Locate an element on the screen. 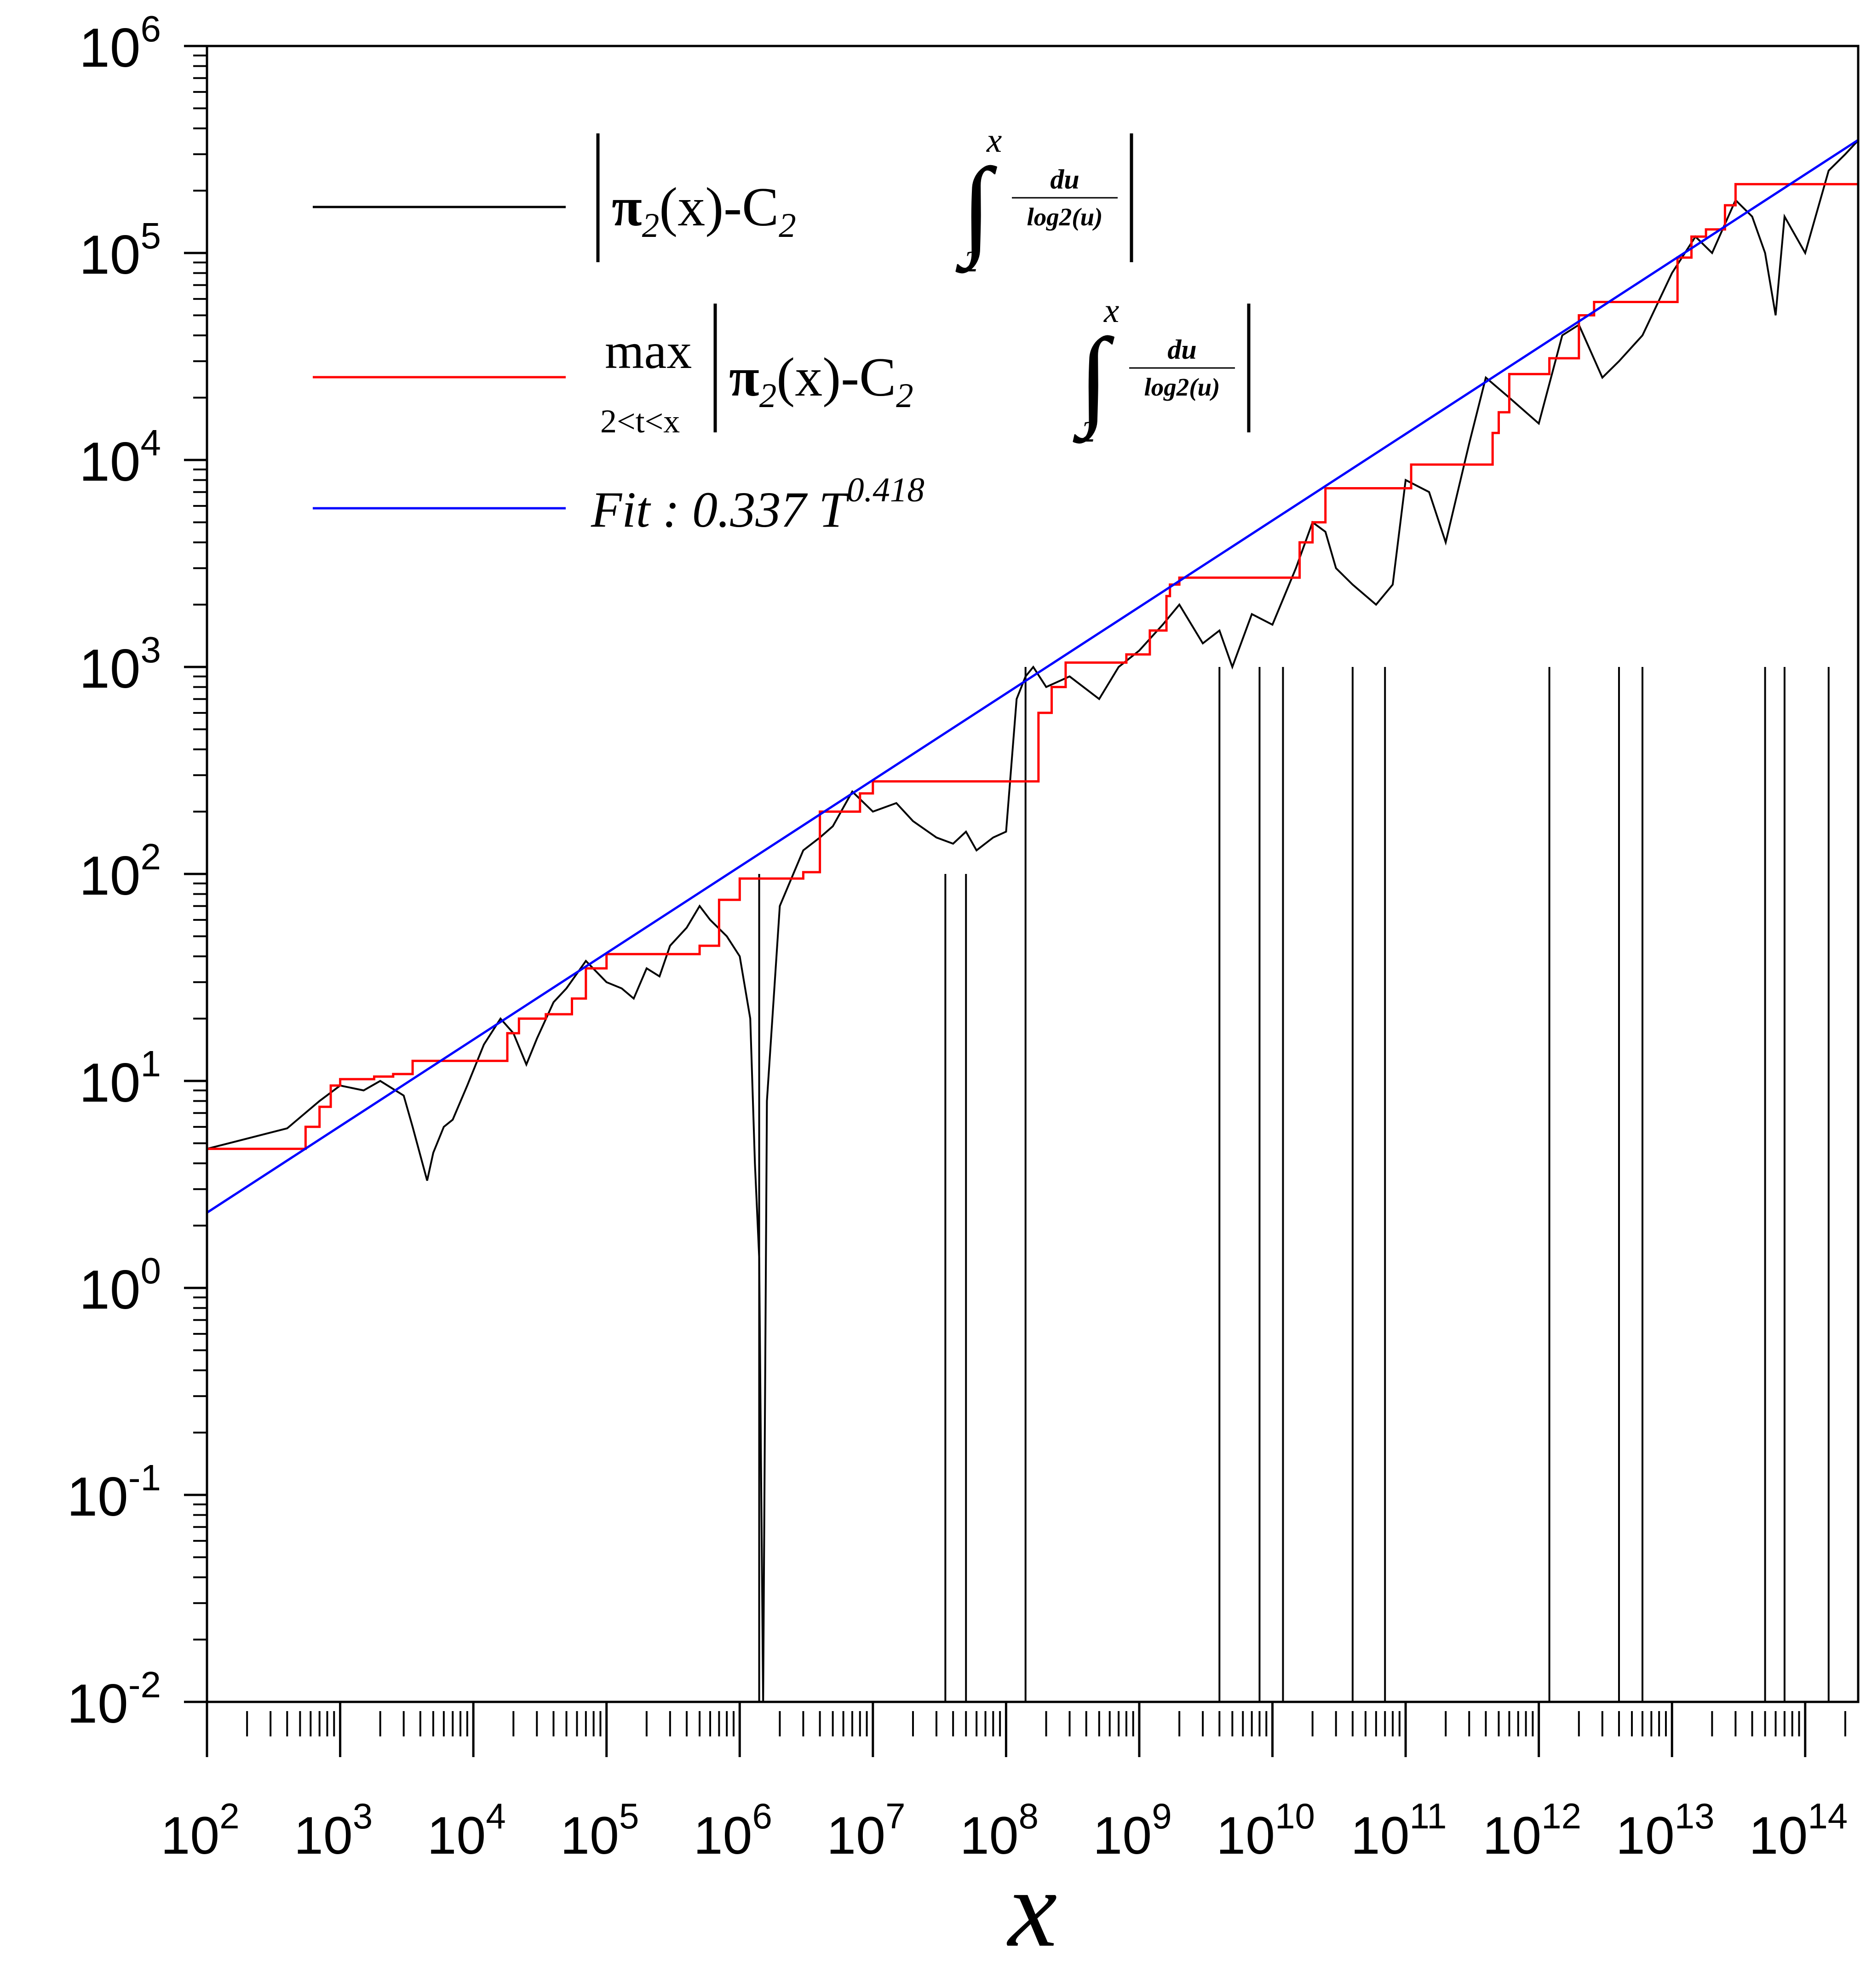  x-axis-label: x is located at coordinates (1032, 1908).